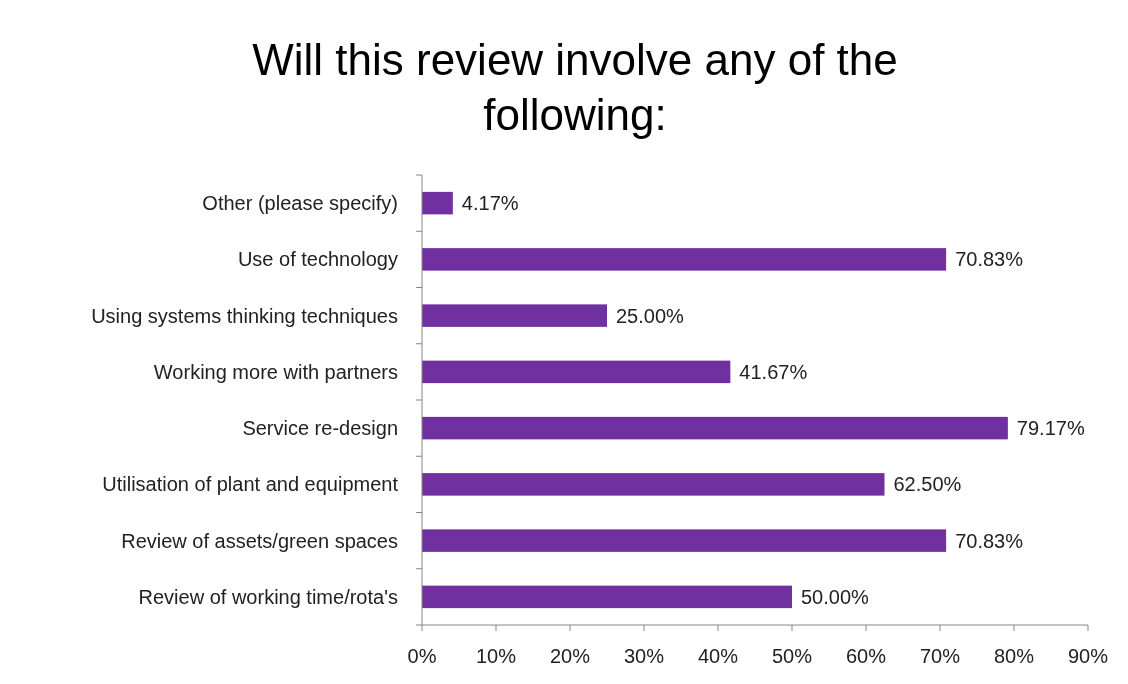 This screenshot has height=684, width=1128. What do you see at coordinates (644, 656) in the screenshot?
I see `x-tick-label: 30%` at bounding box center [644, 656].